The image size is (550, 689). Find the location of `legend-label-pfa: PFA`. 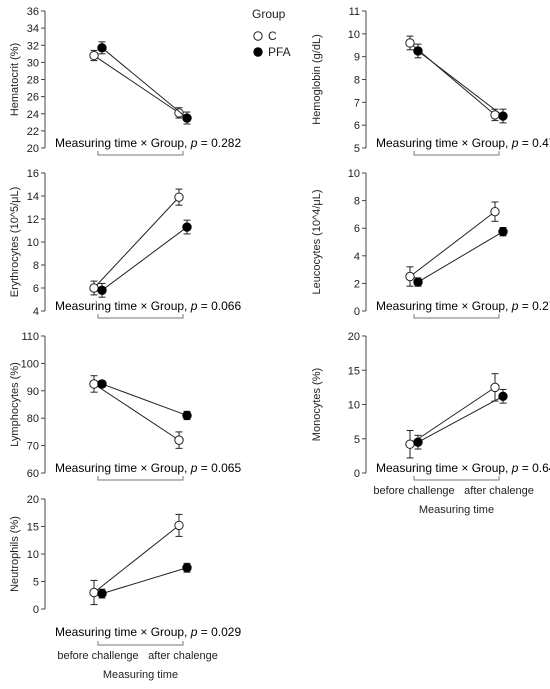

legend-label-pfa: PFA is located at coordinates (279, 52).